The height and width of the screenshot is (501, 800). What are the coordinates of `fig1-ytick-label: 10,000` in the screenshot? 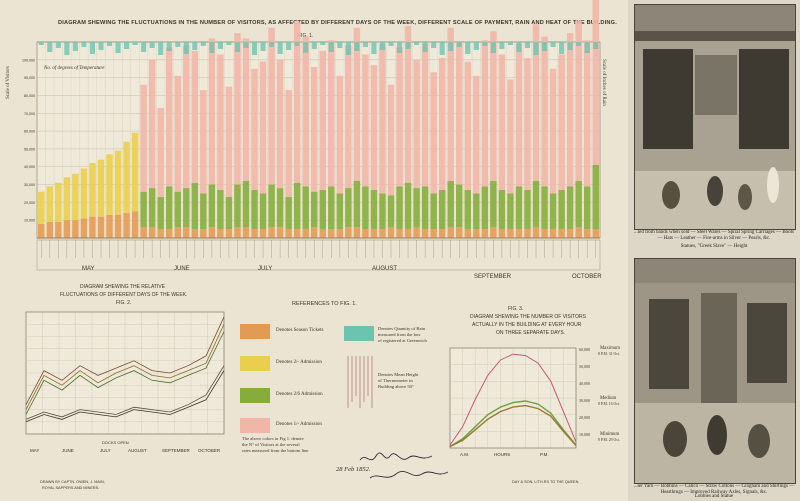 It's located at (29, 221).